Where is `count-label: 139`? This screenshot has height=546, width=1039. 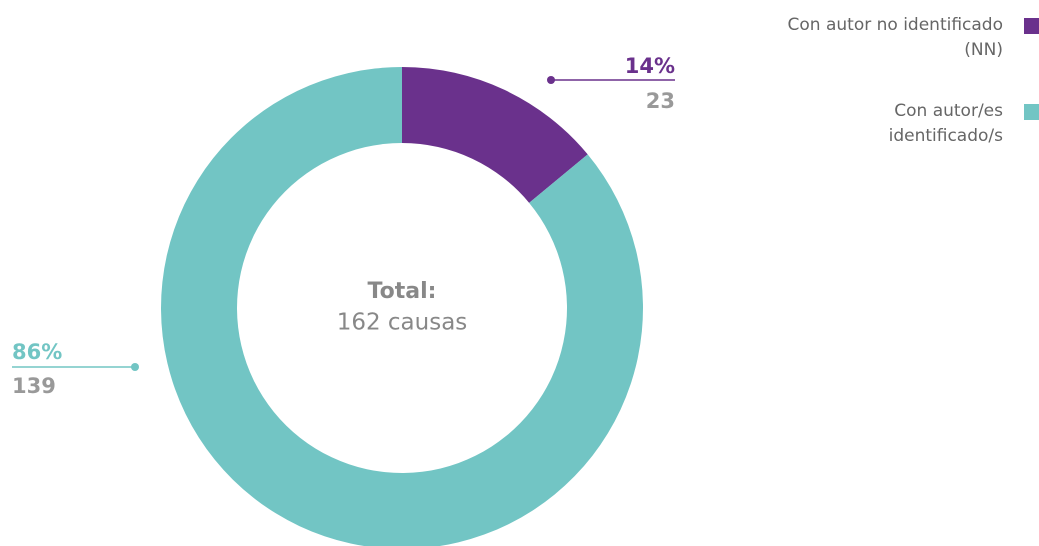 count-label: 139 is located at coordinates (34, 386).